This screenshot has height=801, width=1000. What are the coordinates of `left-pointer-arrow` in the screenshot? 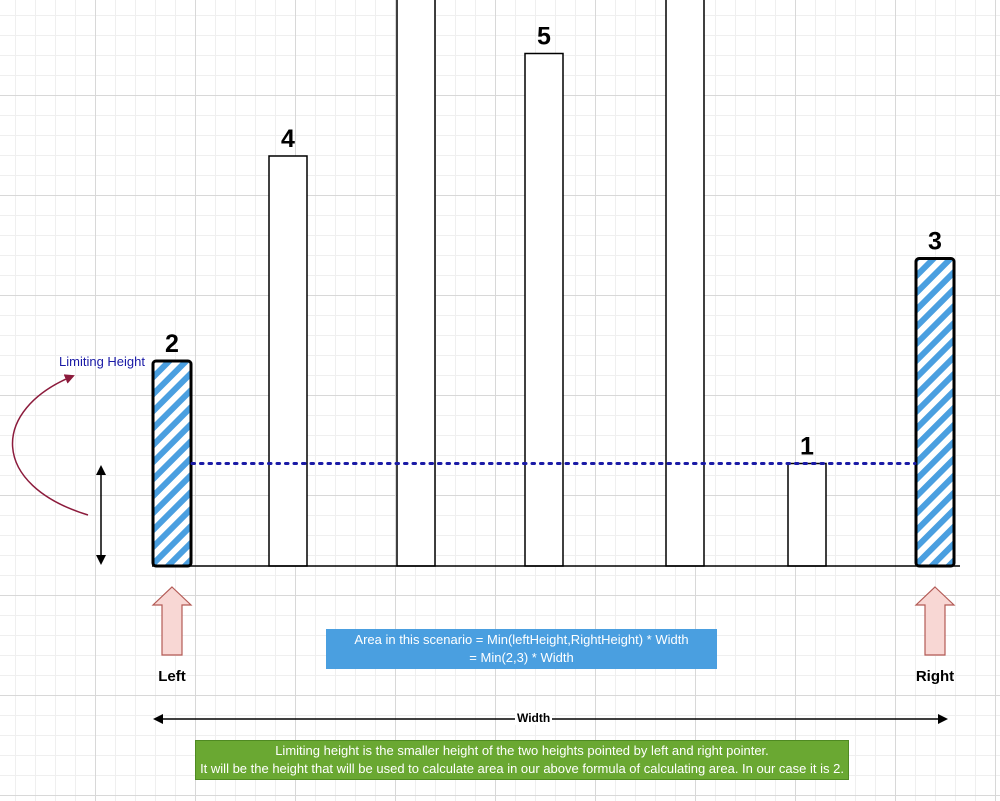 It's located at (172, 621).